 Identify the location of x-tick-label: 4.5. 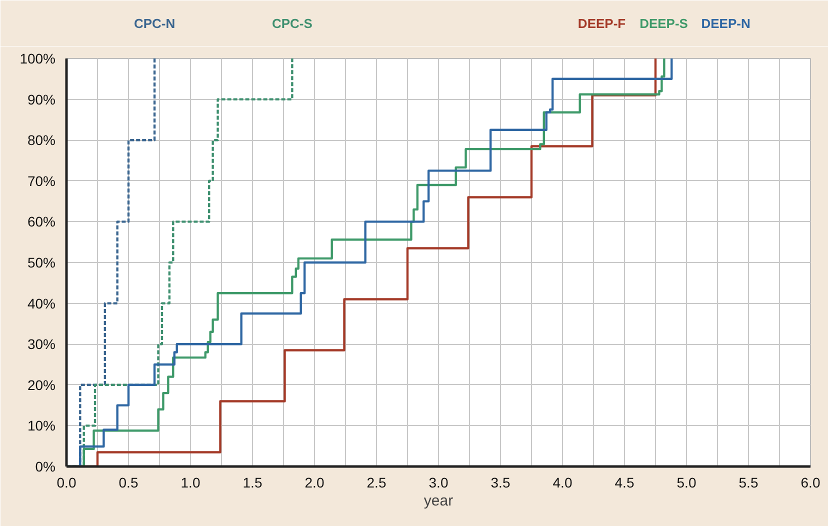
(624, 482).